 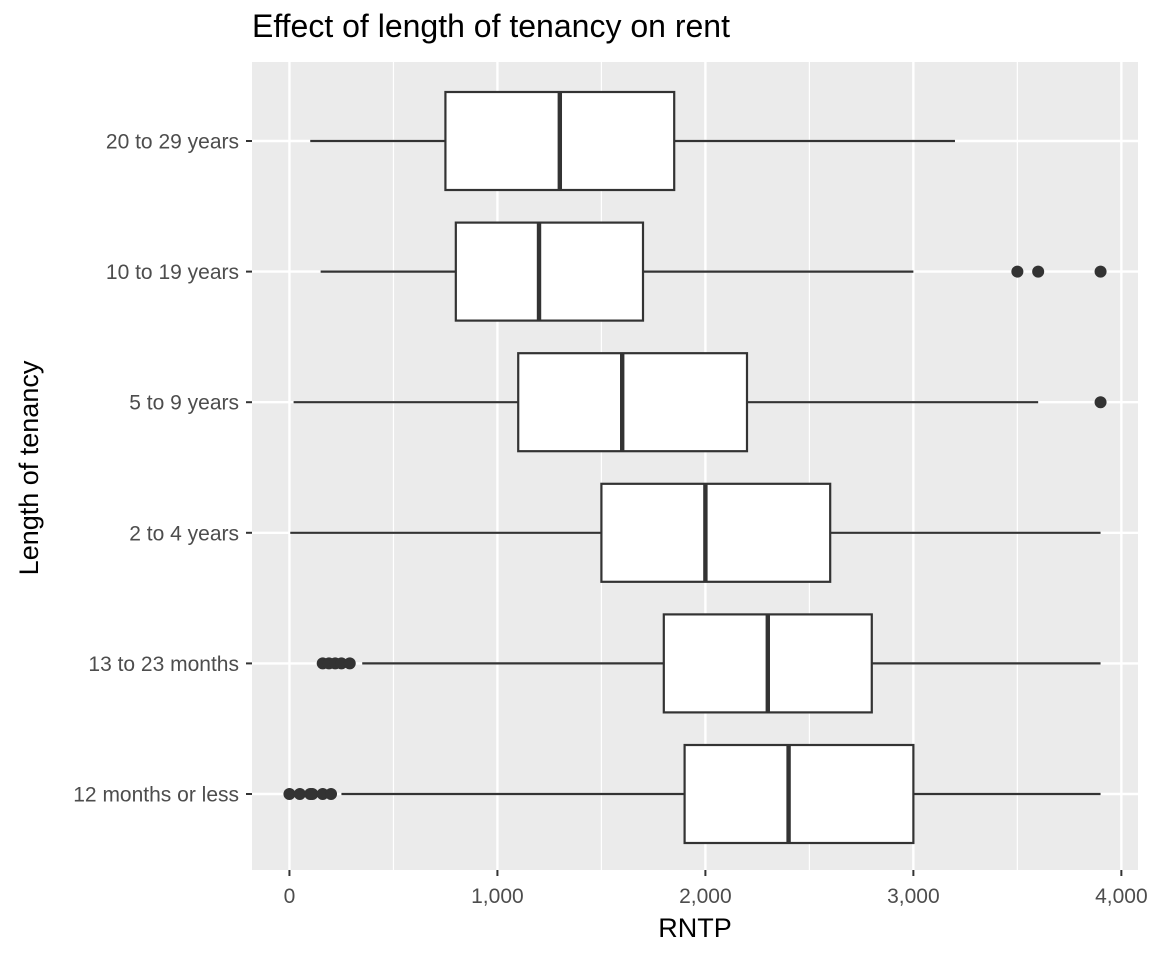 I want to click on x-tick-label: 0, so click(x=290, y=896).